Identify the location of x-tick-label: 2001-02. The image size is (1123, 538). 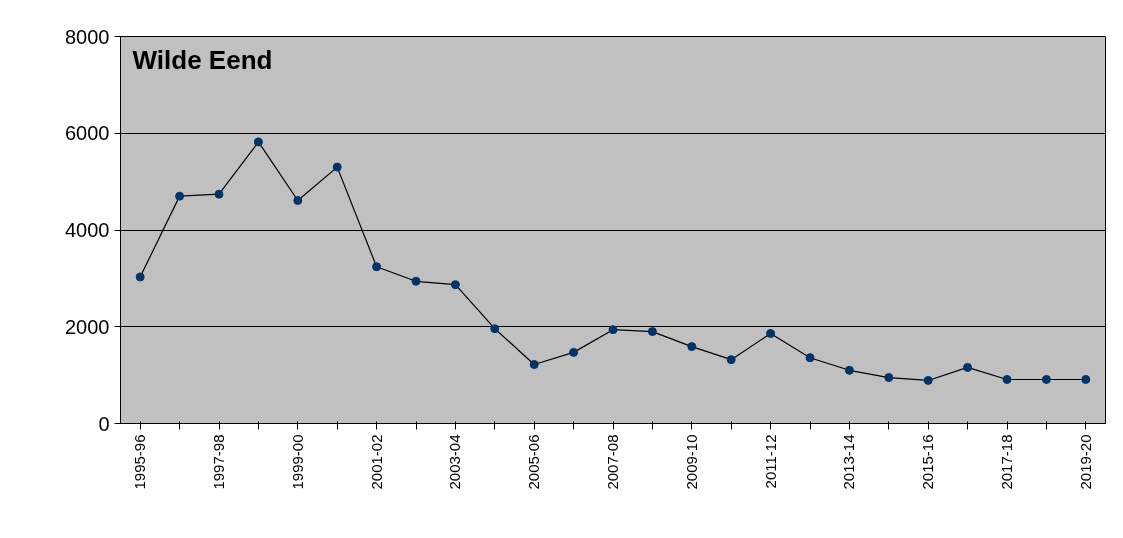
(376, 462).